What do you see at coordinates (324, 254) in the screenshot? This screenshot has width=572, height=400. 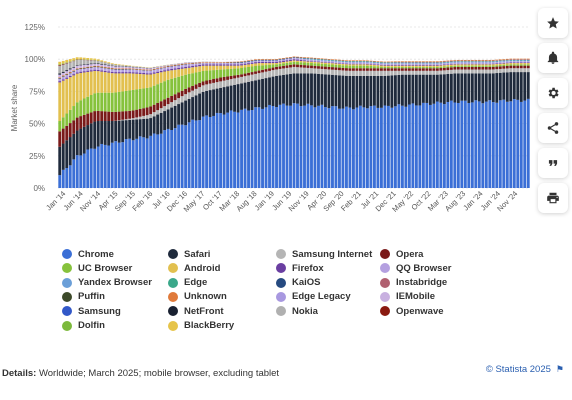 I see `legend-item: Samsung Internet` at bounding box center [324, 254].